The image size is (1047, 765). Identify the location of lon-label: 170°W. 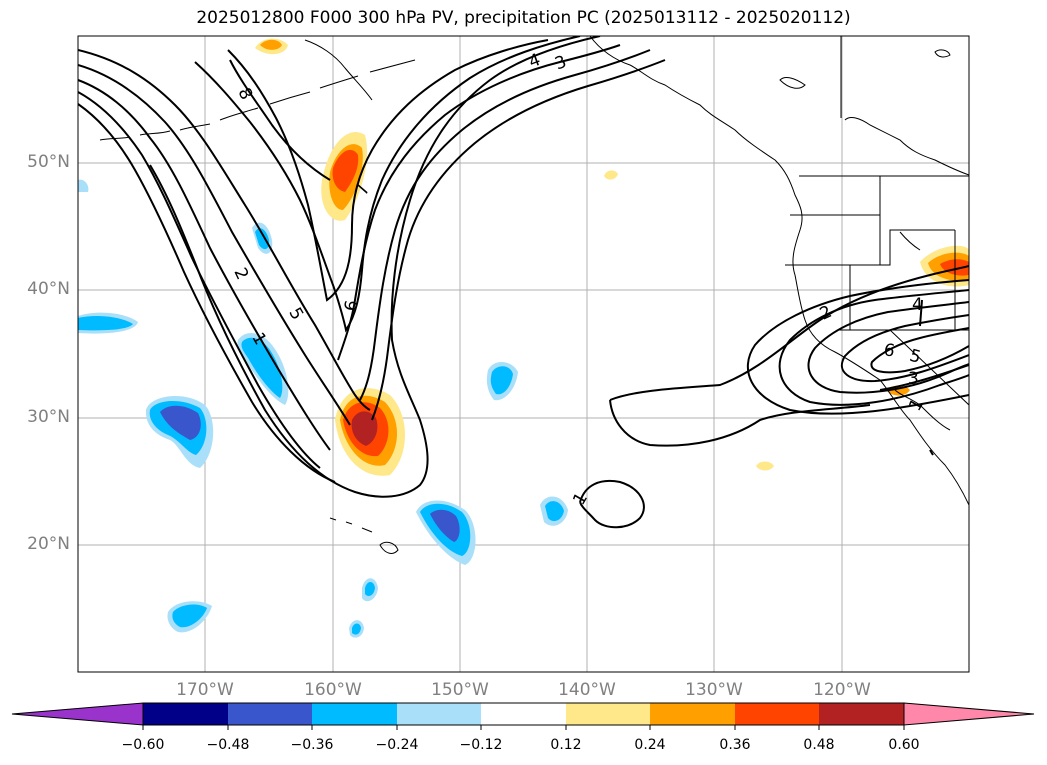
(205, 690).